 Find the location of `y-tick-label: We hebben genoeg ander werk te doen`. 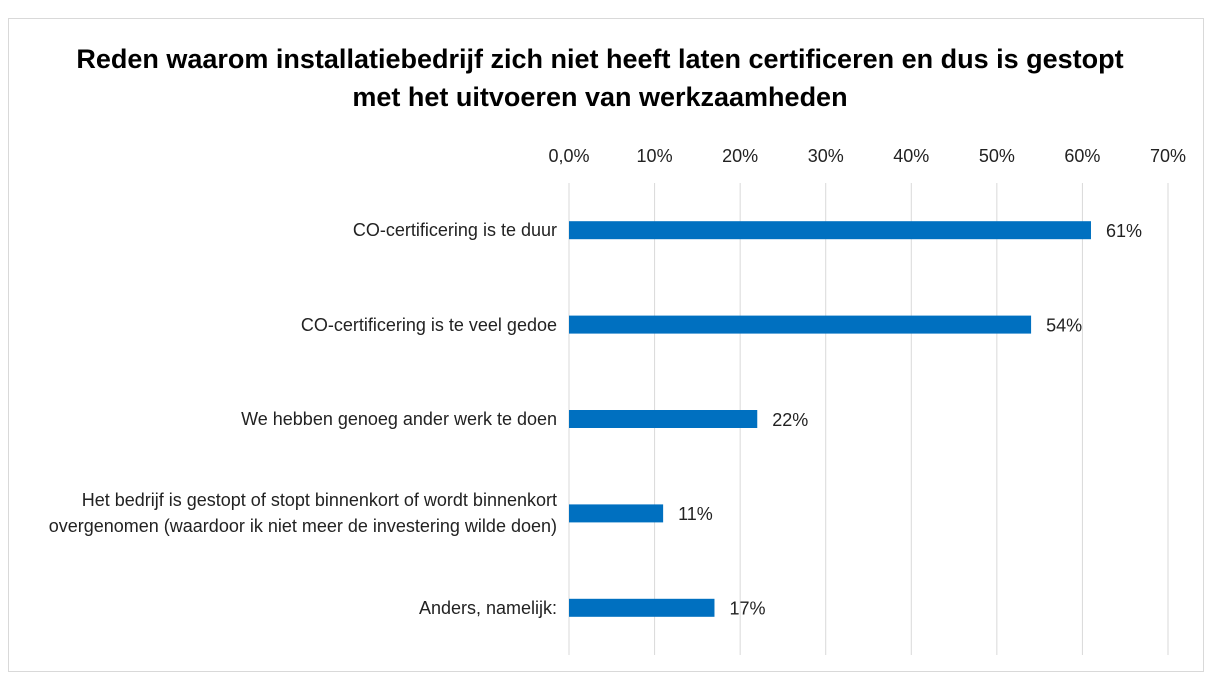

y-tick-label: We hebben genoeg ander werk te doen is located at coordinates (399, 419).